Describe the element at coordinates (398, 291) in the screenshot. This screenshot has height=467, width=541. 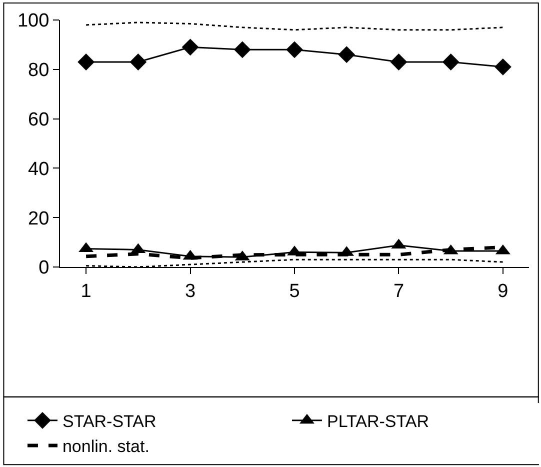
I see `x-tick-label: 7` at that location.